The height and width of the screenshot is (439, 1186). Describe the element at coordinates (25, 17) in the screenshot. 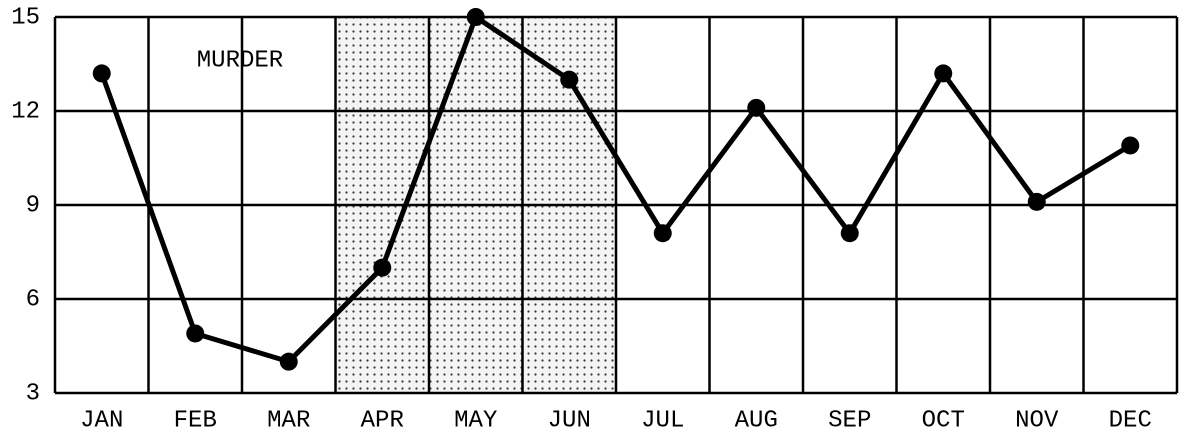

I see `y-tick-label: 15` at that location.